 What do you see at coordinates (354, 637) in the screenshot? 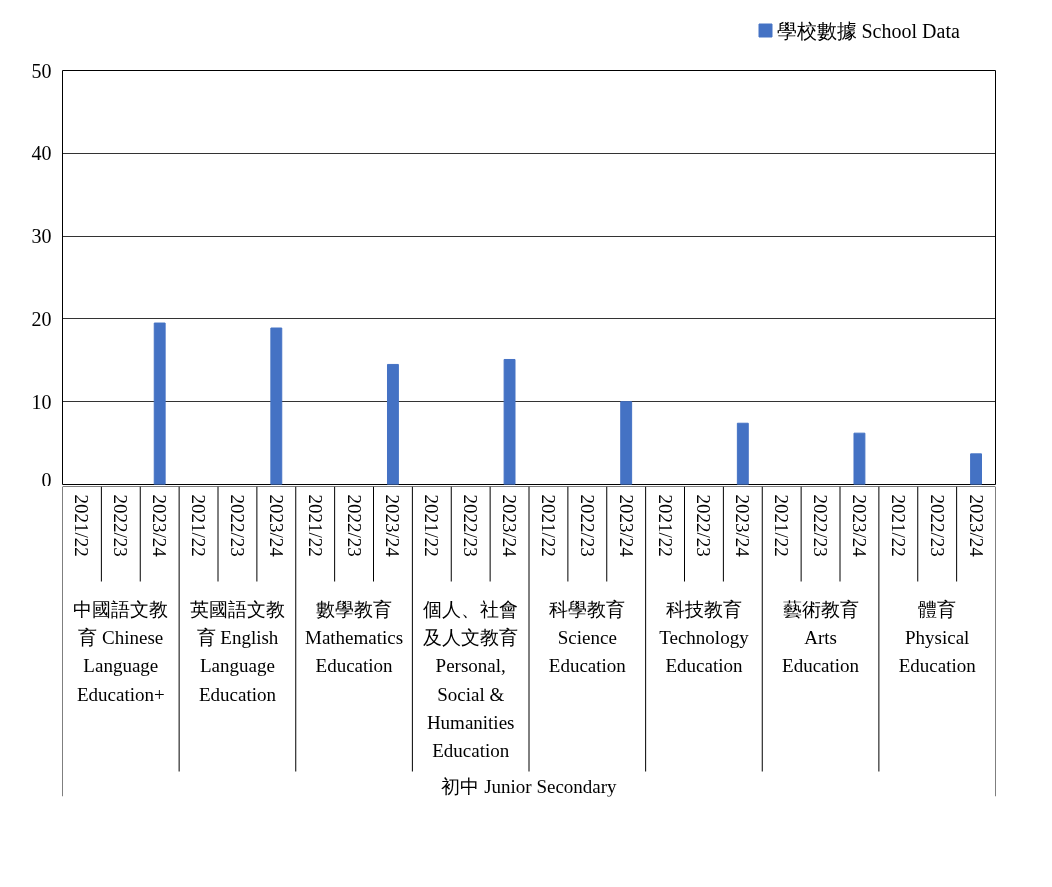
I see `text: 數學教育 Mathematics Education` at bounding box center [354, 637].